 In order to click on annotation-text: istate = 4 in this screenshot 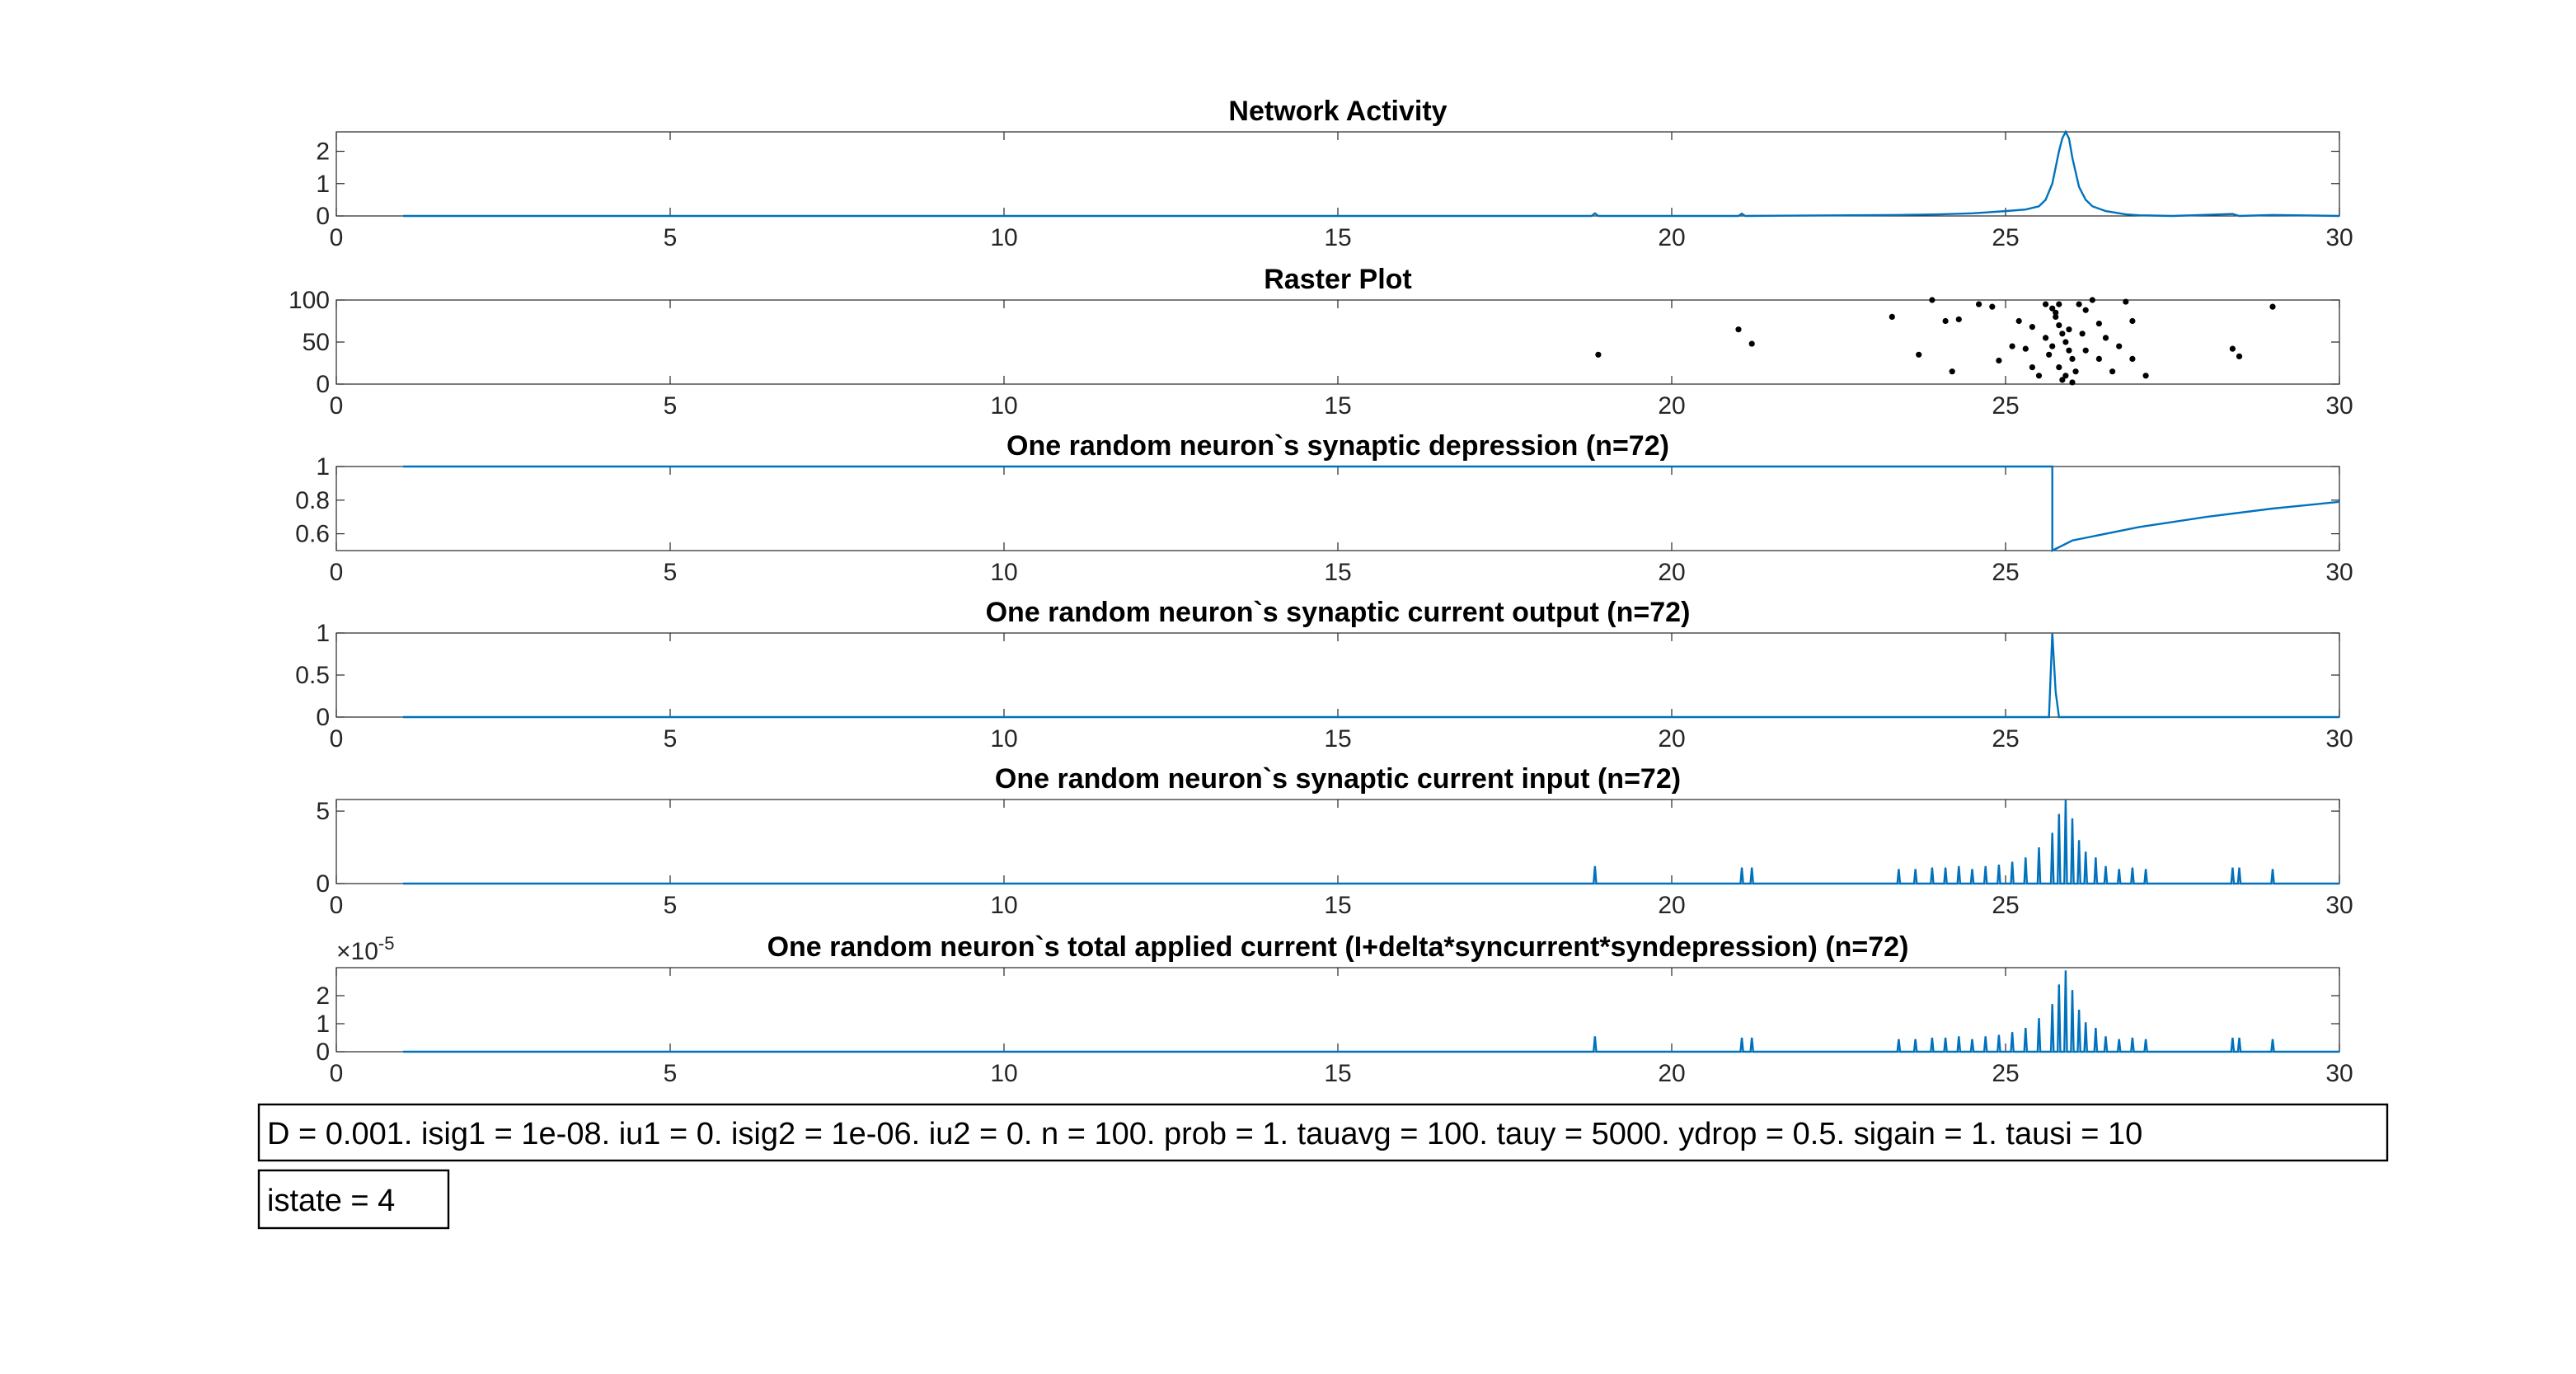, I will do `click(331, 1201)`.